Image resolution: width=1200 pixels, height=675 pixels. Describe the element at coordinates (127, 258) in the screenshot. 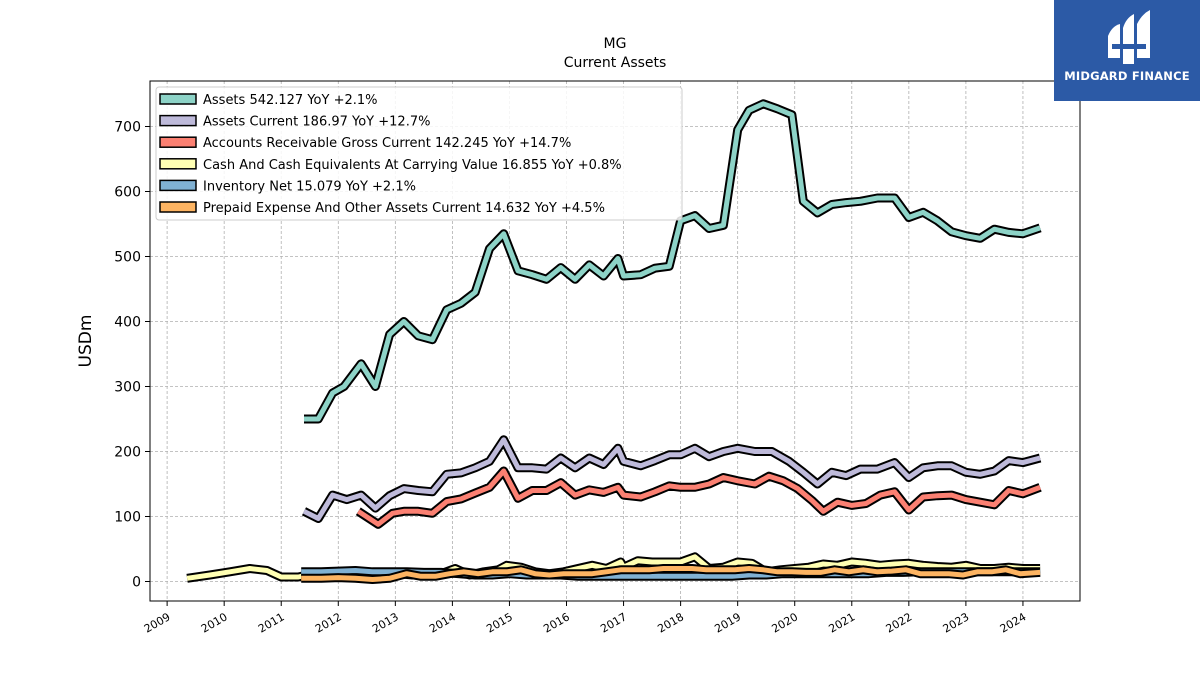

I see `y-tick-label: 500` at that location.